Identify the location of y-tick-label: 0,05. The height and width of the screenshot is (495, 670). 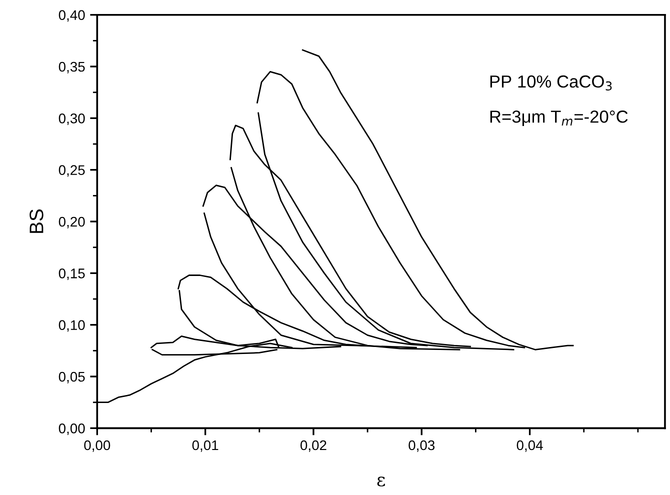
(71, 378).